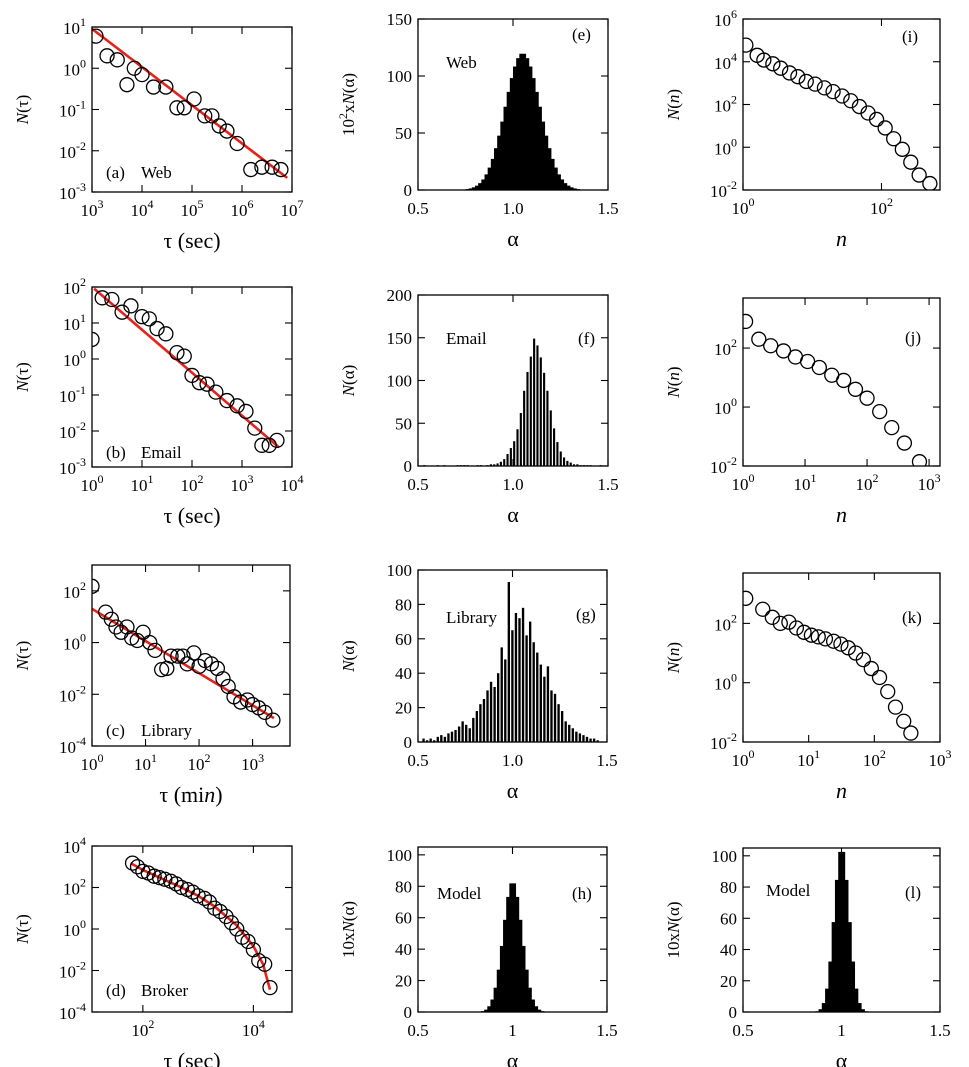 Image resolution: width=969 pixels, height=1067 pixels. Describe the element at coordinates (186, 368) in the screenshot. I see `fit-line` at that location.